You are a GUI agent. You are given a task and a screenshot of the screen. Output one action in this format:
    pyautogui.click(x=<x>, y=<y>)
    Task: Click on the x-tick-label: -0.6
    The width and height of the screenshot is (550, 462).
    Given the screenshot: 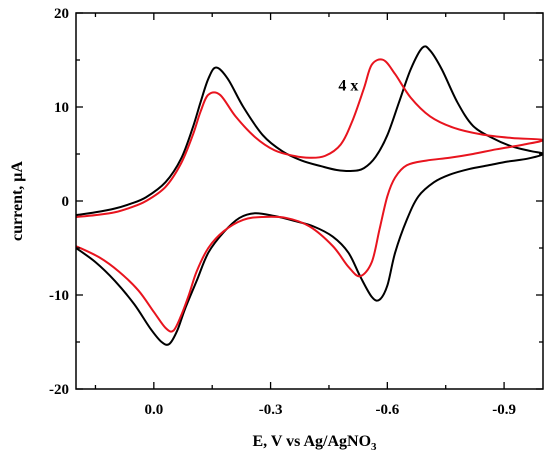 What is the action you would take?
    pyautogui.click(x=387, y=410)
    